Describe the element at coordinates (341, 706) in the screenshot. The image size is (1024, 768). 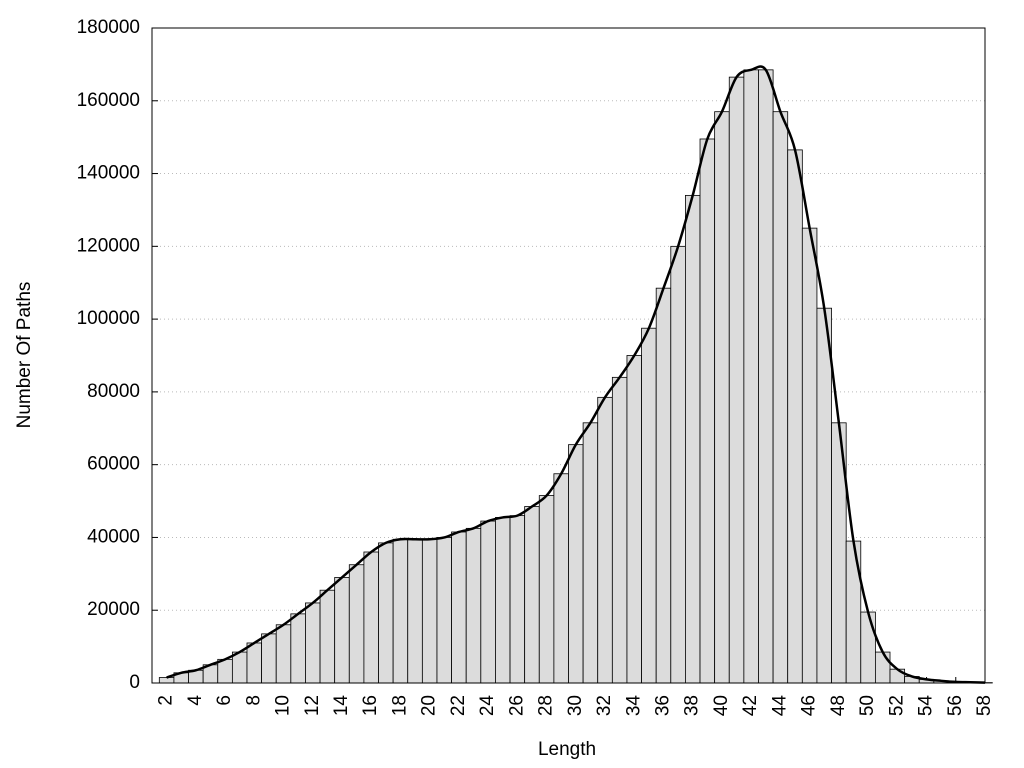
I see `x-tick-label: 14` at that location.